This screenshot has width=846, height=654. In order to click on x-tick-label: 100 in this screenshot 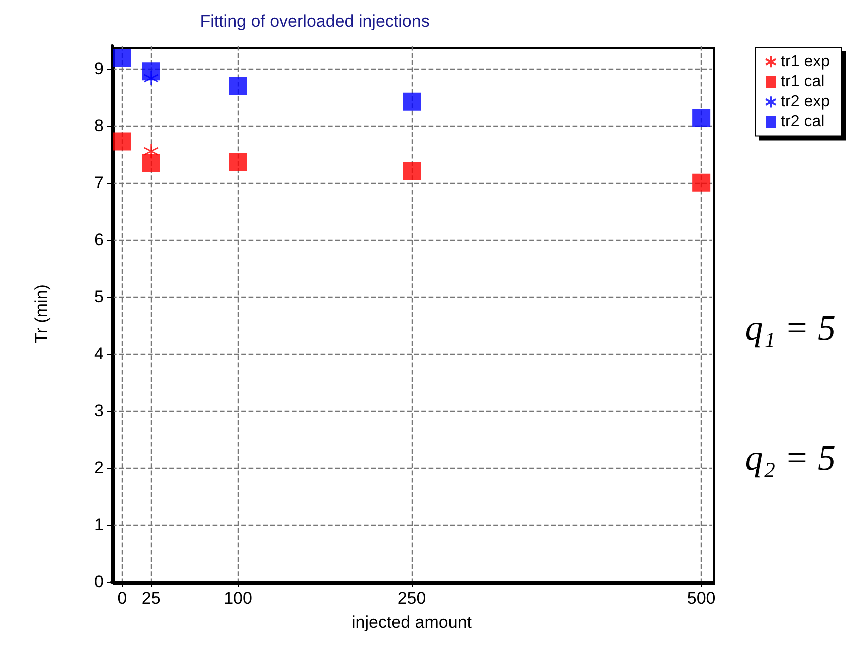, I will do `click(238, 598)`.